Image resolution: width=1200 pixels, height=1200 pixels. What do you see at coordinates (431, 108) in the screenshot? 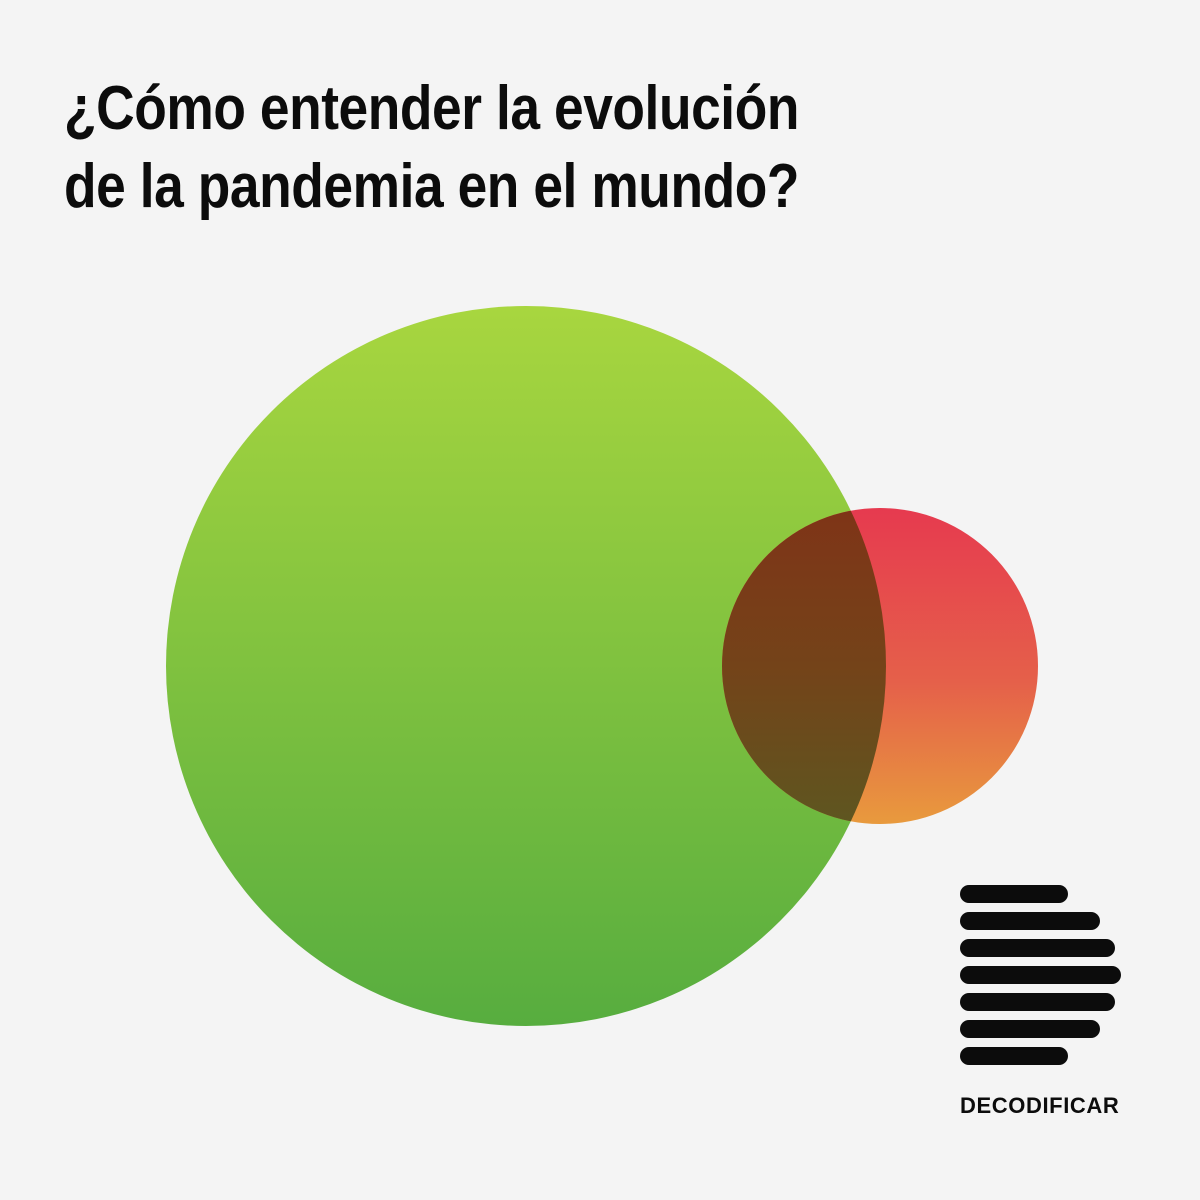
I see `headline-line-1: ¿Cómo entender la evolución` at bounding box center [431, 108].